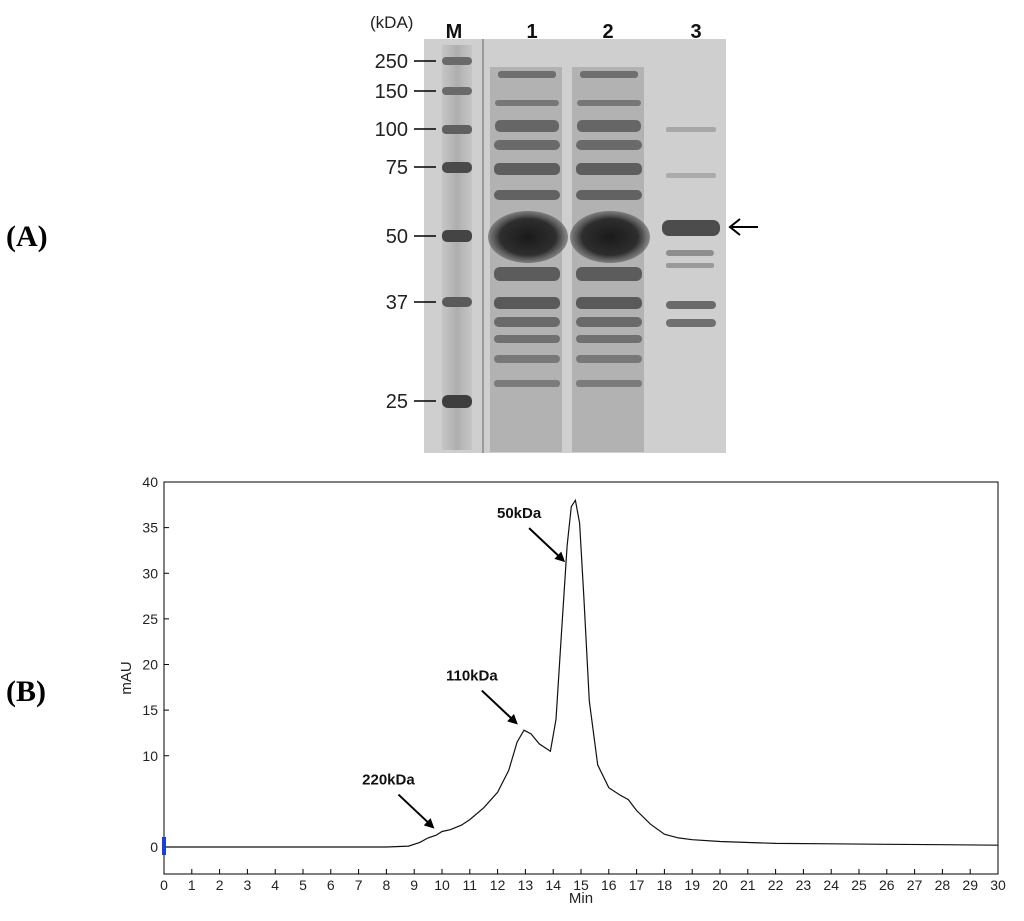  I want to click on marker-label-25: 25, so click(397, 402).